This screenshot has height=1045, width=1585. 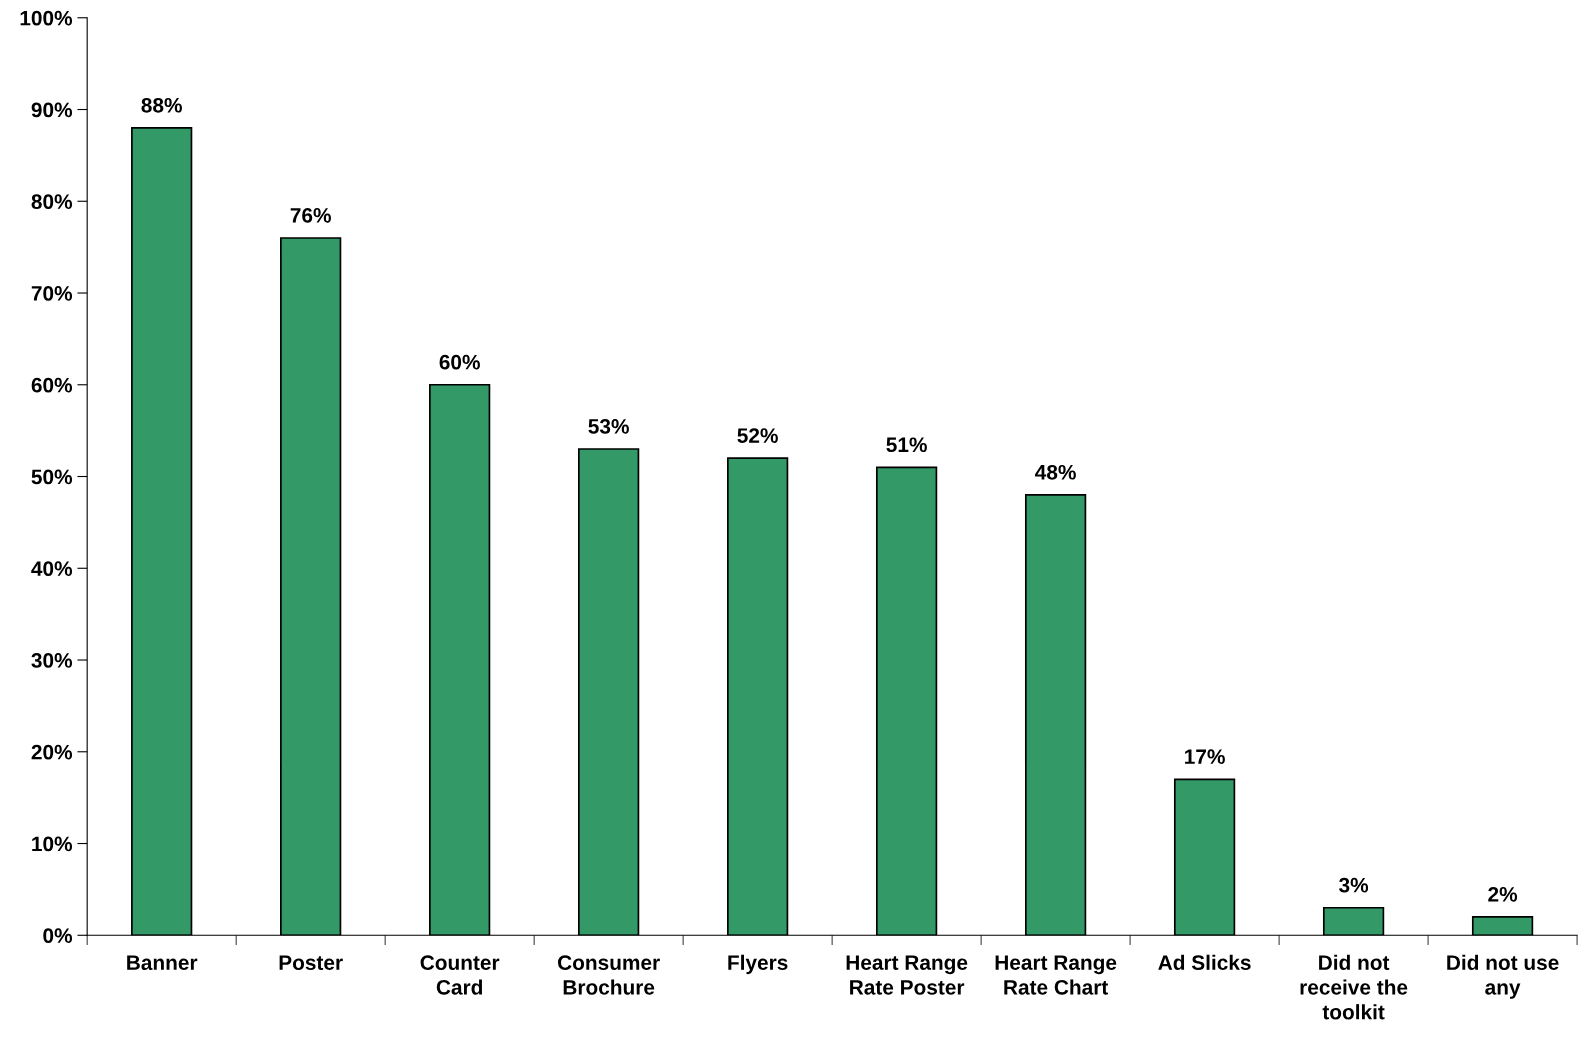 I want to click on y-tick-label: 30%, so click(x=52, y=660).